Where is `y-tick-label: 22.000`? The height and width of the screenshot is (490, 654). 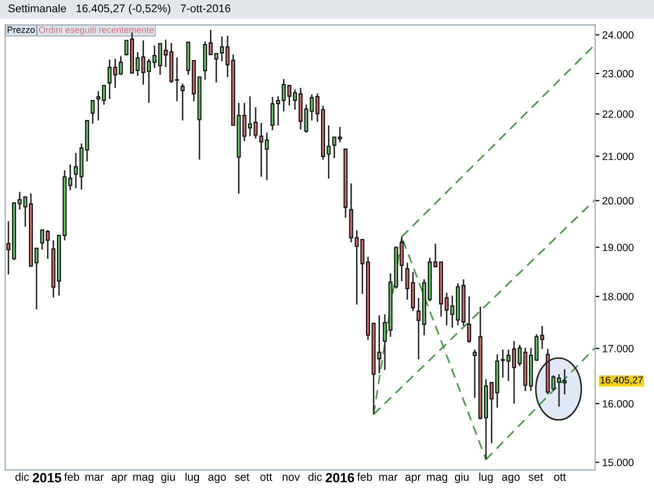
y-tick-label: 22.000 is located at coordinates (618, 114).